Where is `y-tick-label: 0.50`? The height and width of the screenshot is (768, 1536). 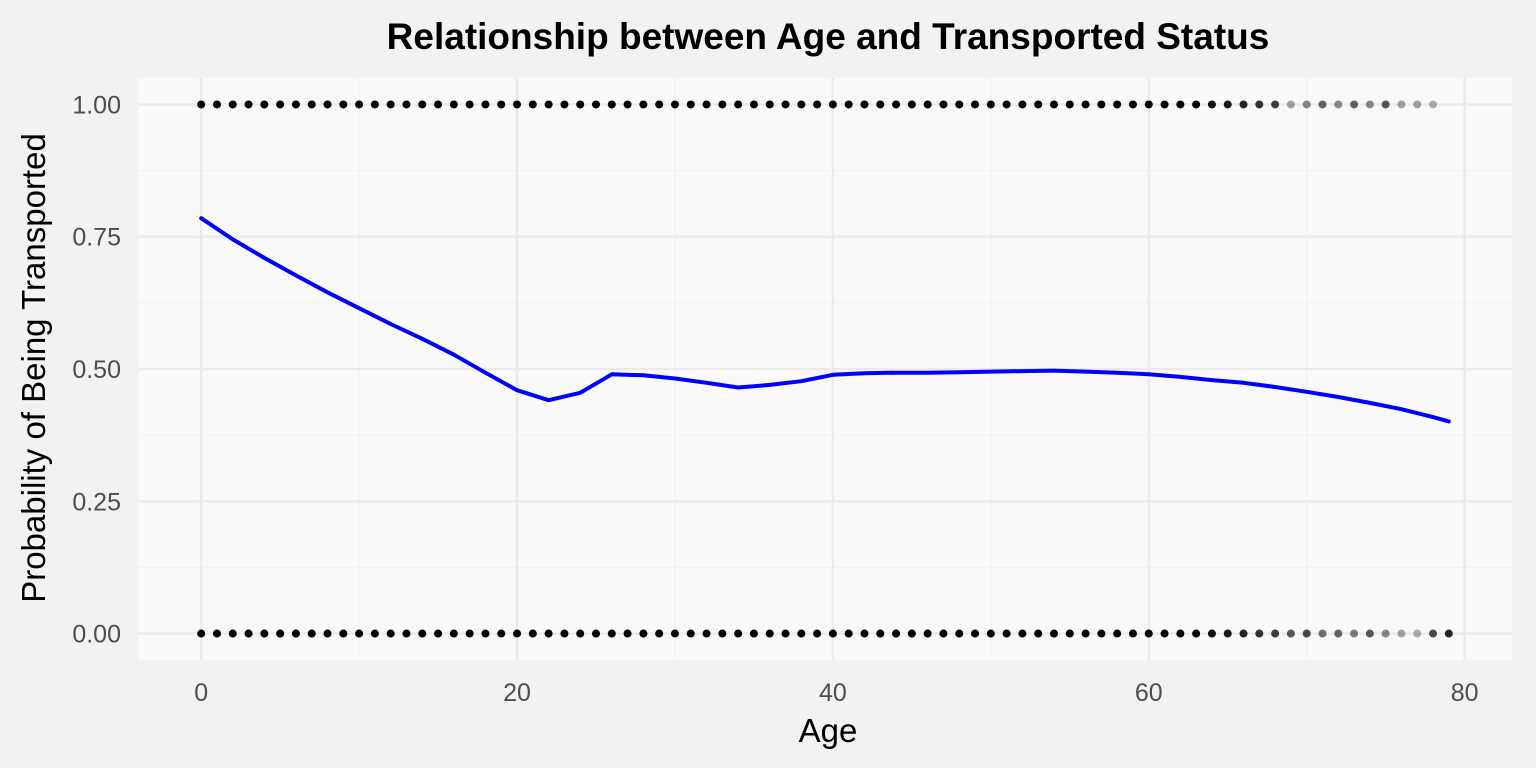 y-tick-label: 0.50 is located at coordinates (96, 370).